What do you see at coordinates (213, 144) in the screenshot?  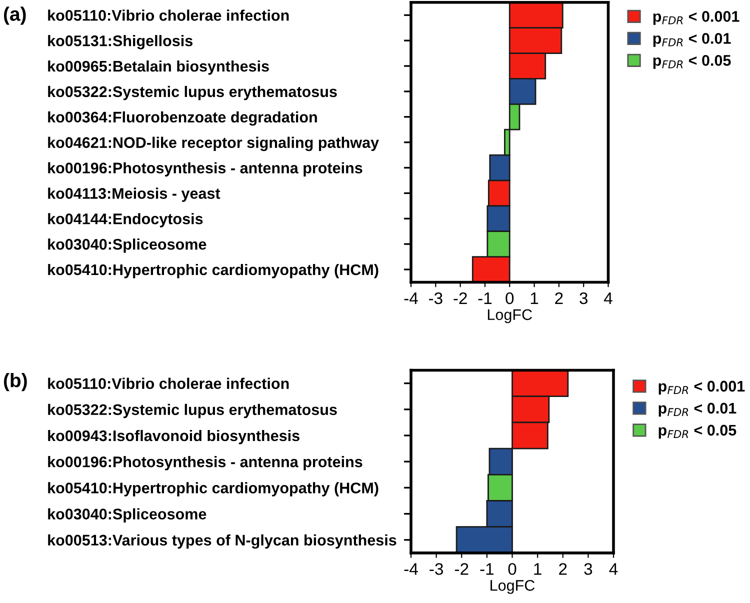 I see `y-tick-label: ko04621:NOD-like receptor signaling pathway` at bounding box center [213, 144].